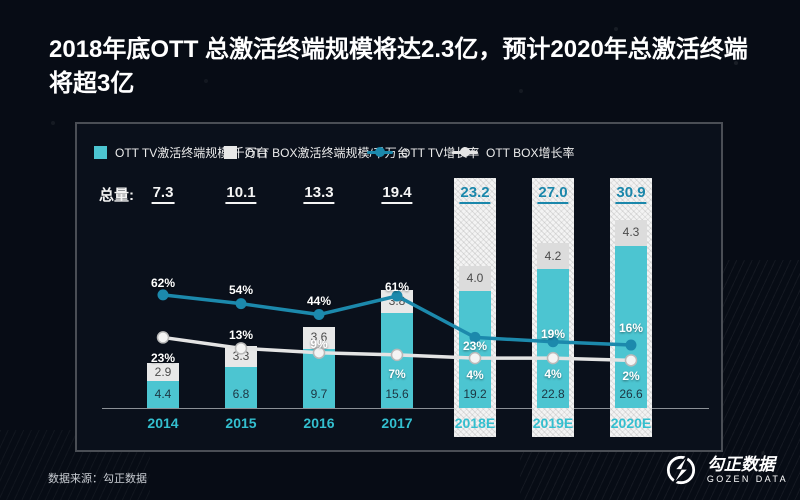 This screenshot has width=800, height=500. I want to click on bar-ott-box-2014, so click(163, 372).